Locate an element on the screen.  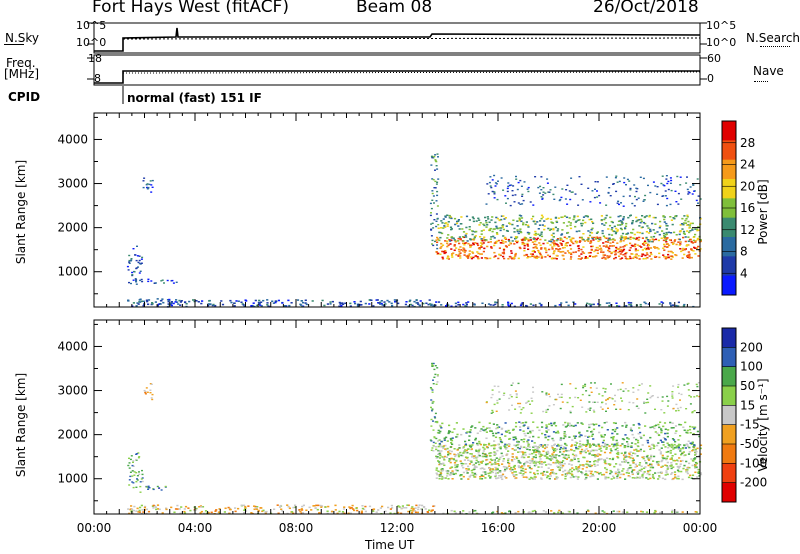
colorbar-segment is located at coordinates (729, 227).